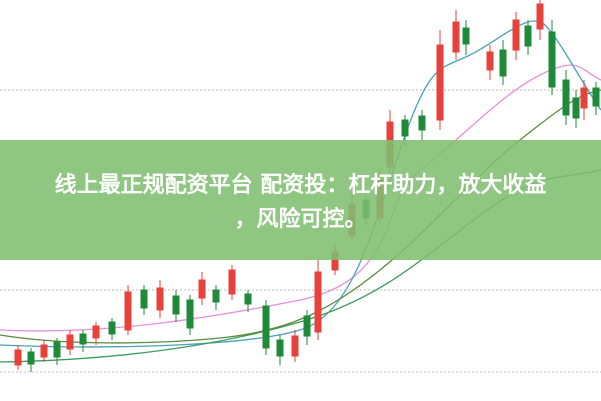 This screenshot has height=401, width=601. I want to click on banner-text: ，风险可控。, so click(300, 219).